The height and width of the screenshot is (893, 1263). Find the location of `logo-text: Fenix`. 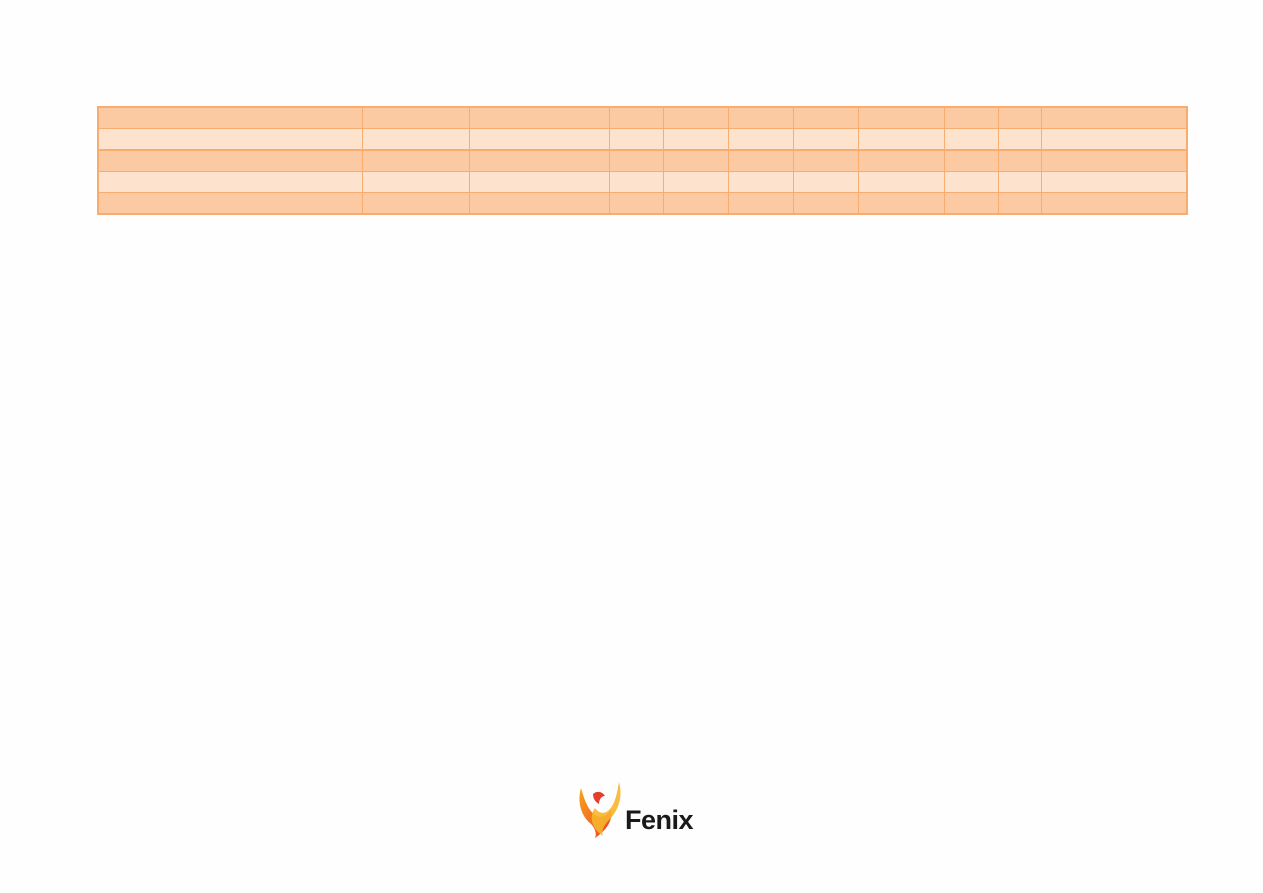

logo-text: Fenix is located at coordinates (659, 820).